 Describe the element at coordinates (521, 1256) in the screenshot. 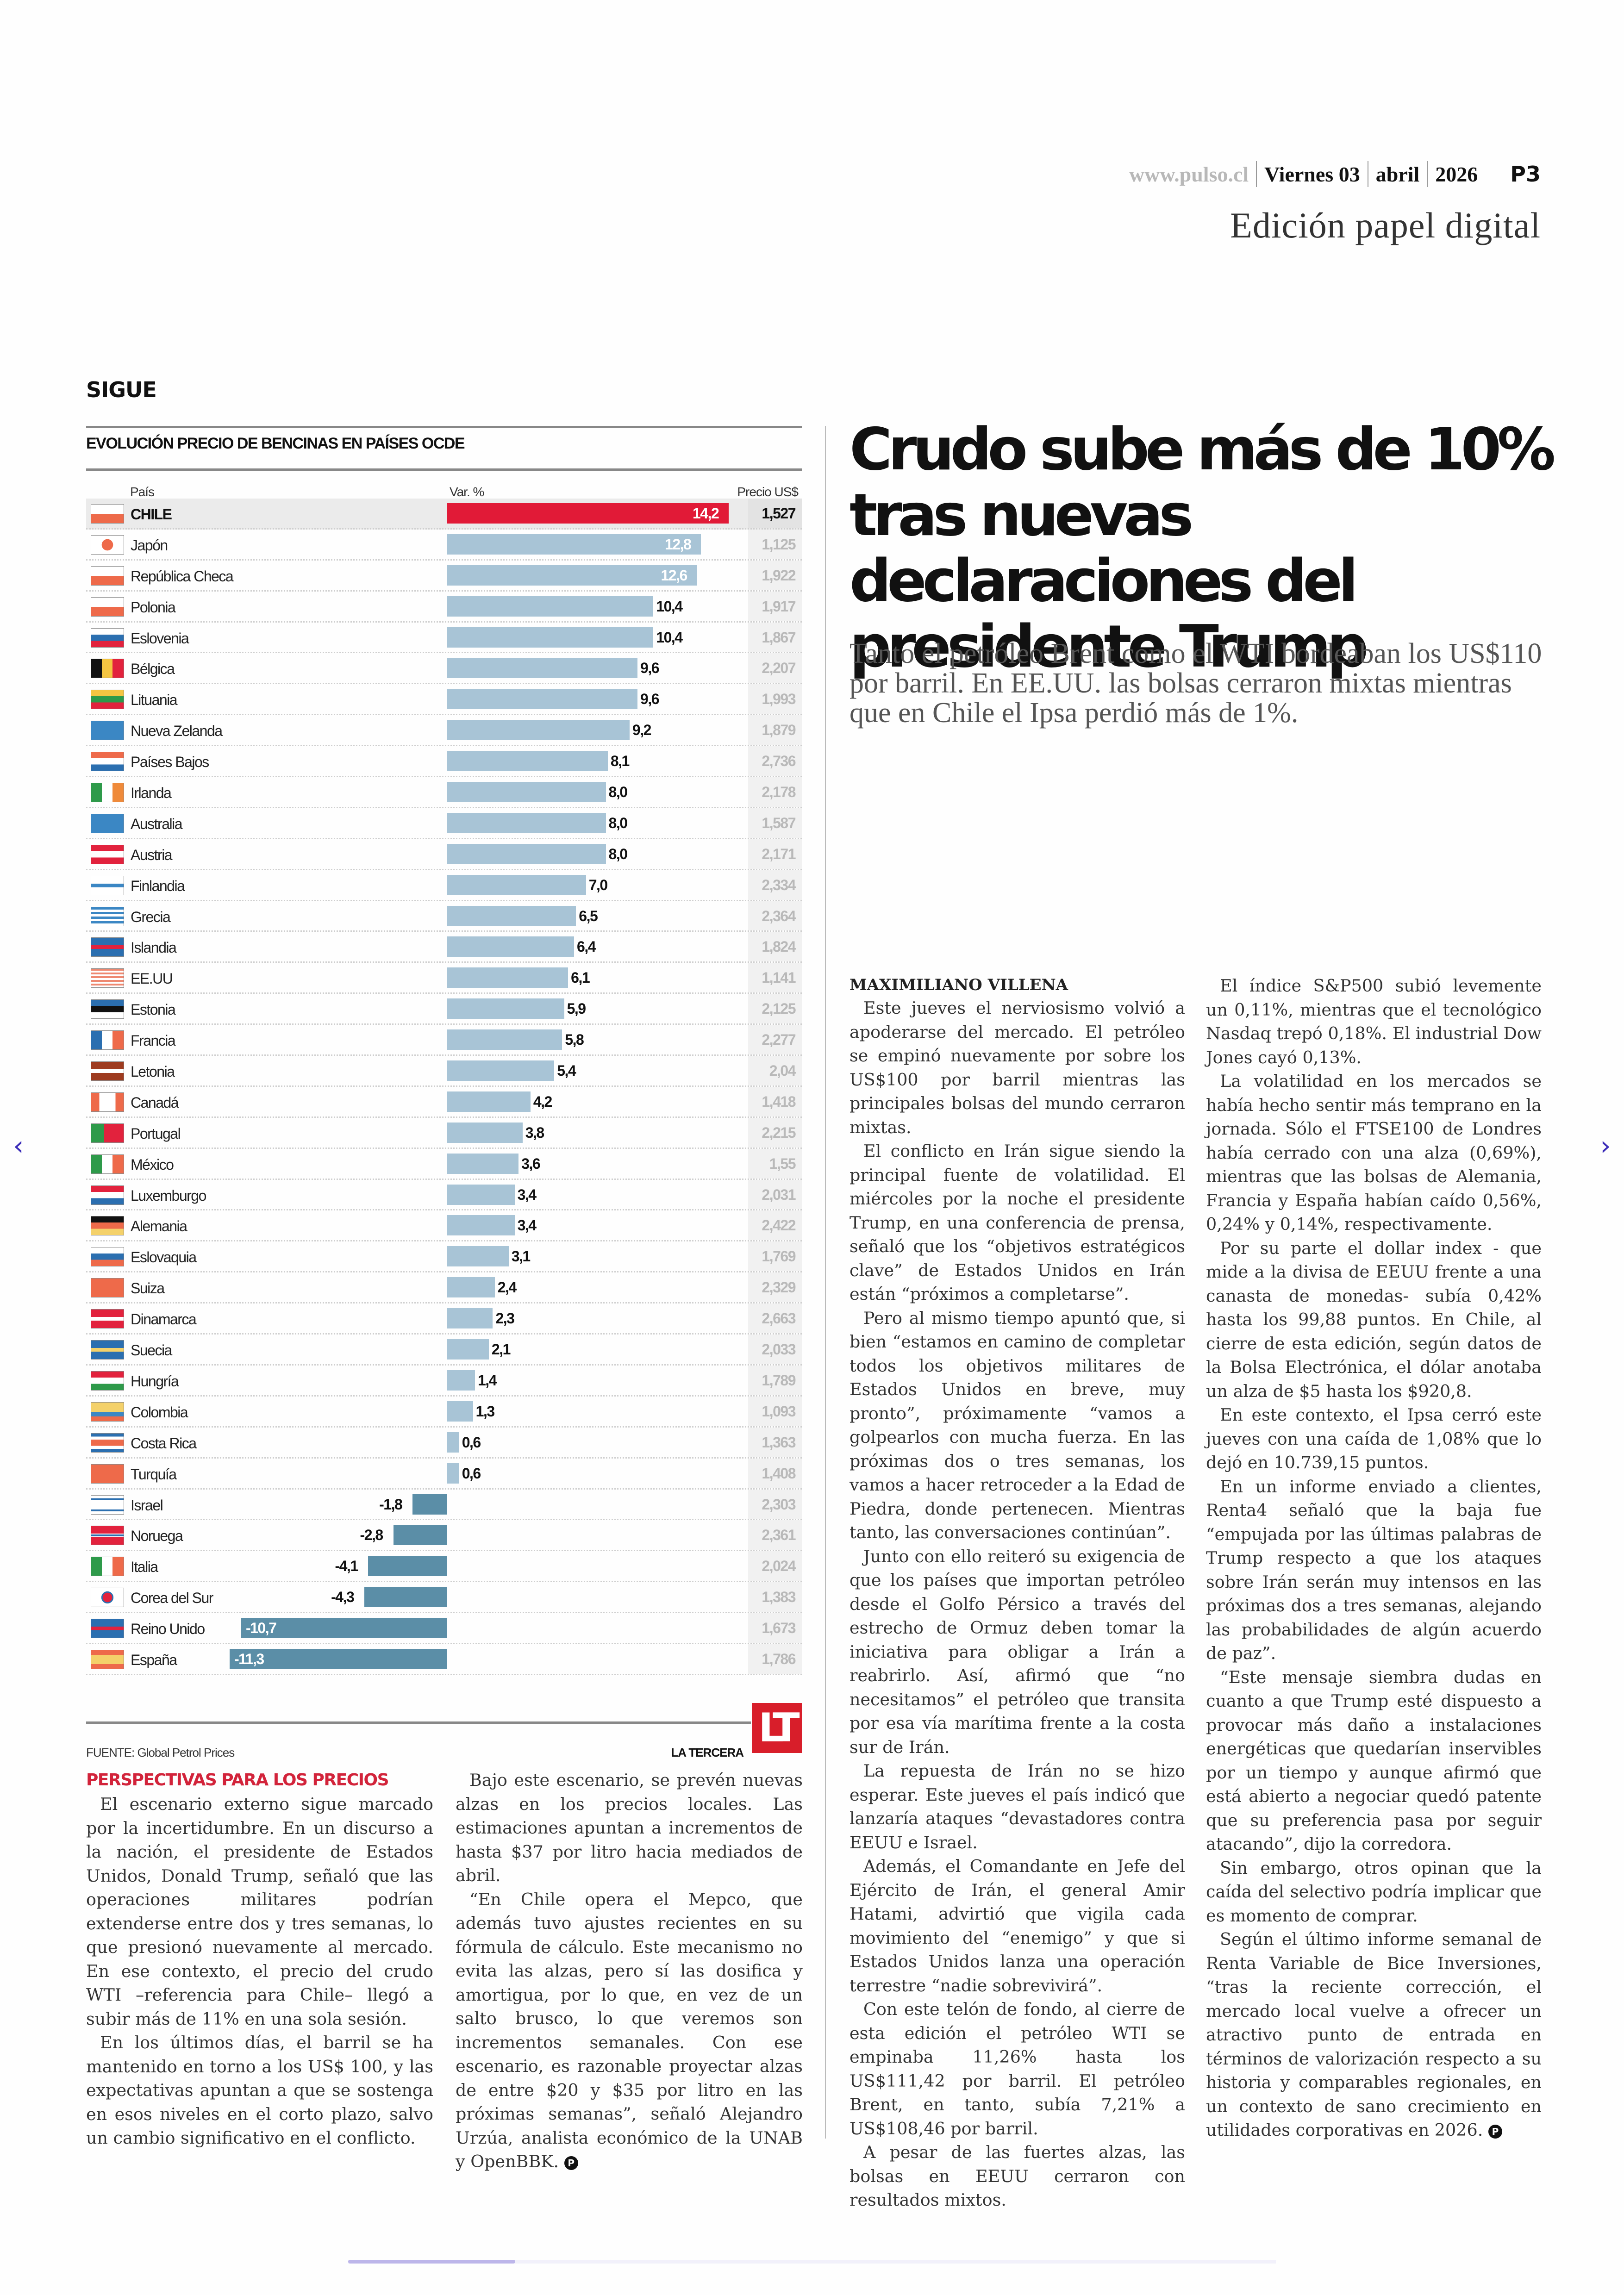

I see `bar-value-label: 3,1` at that location.